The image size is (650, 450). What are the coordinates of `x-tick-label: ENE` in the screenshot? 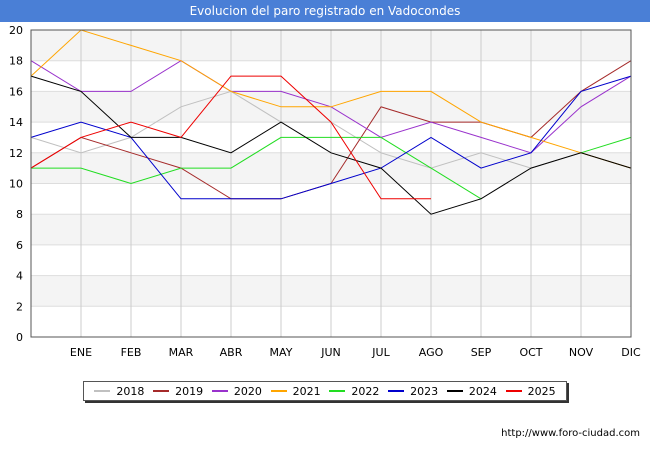 It's located at (81, 352).